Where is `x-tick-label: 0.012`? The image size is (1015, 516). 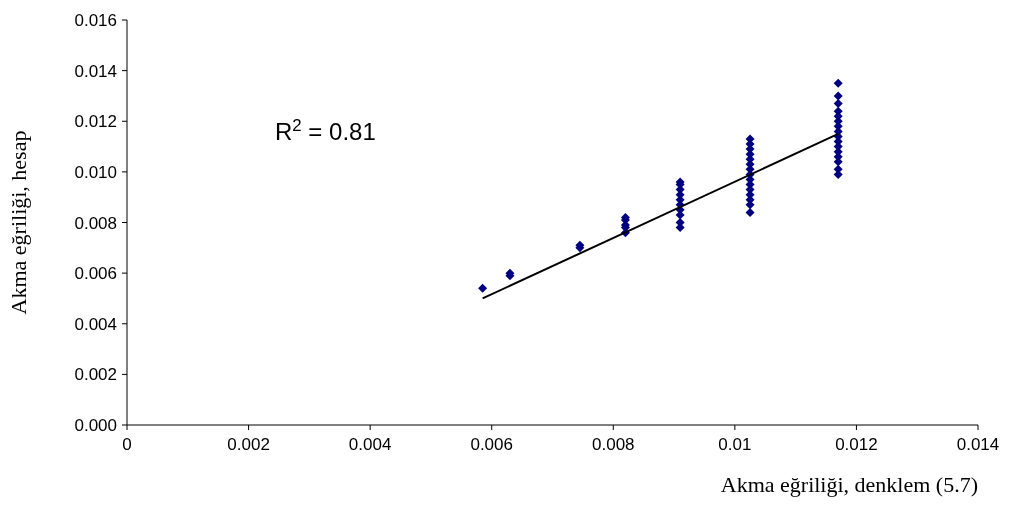
x-tick-label: 0.012 is located at coordinates (856, 444).